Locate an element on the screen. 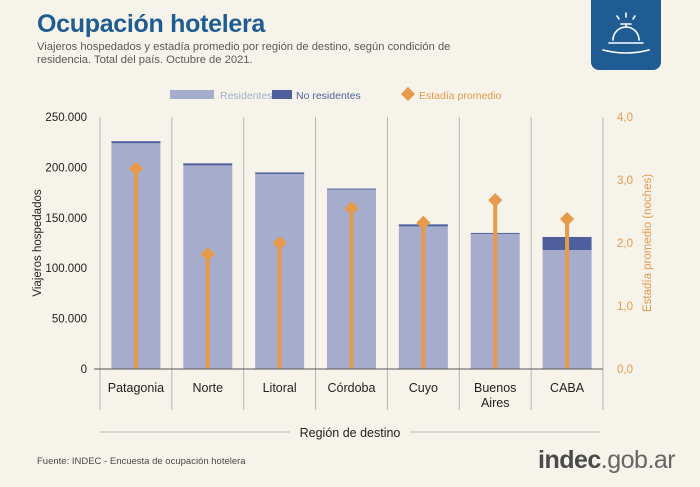 This screenshot has width=700, height=487. y2-tick-label: 2,0 is located at coordinates (625, 244).